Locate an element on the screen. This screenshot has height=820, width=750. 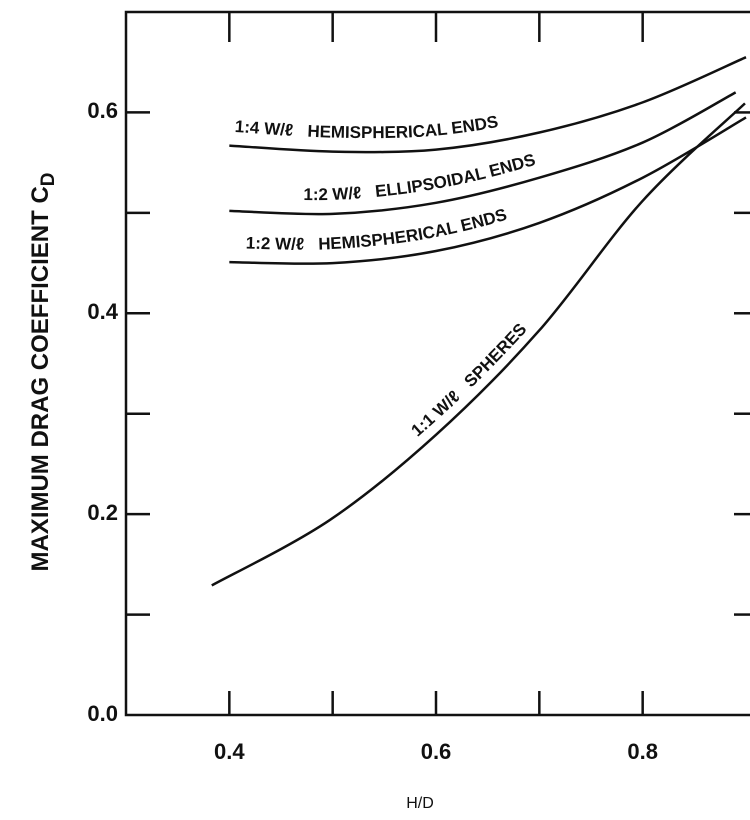
series-label: 1:2 W/ℓ ELLIPSOIDAL ENDS is located at coordinates (420, 177).